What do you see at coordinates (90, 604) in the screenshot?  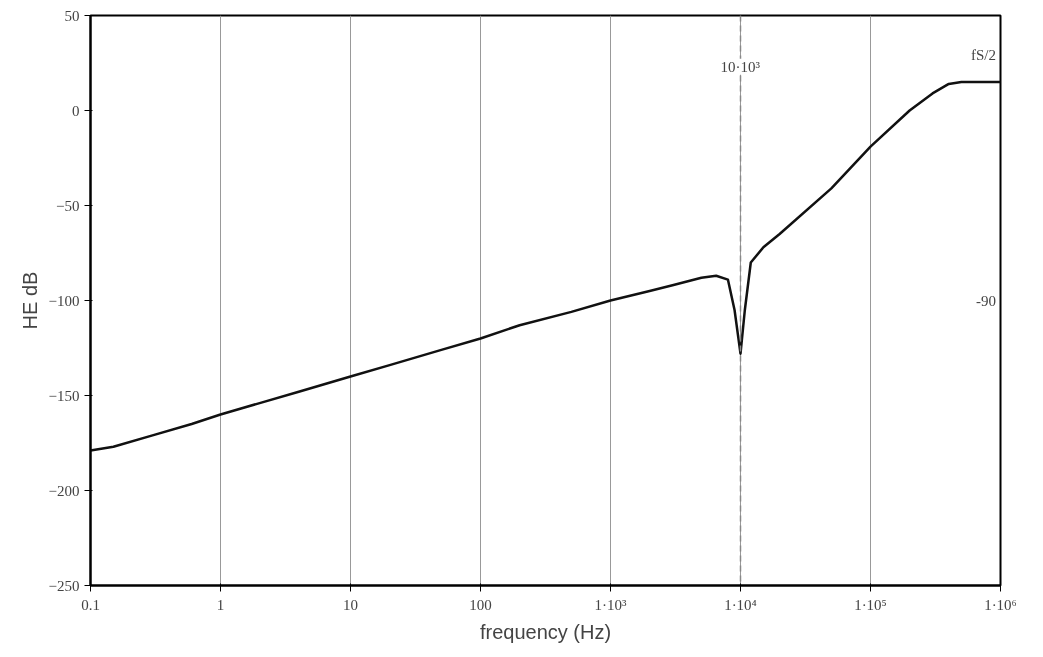 I see `x-tick-label: 0.1` at bounding box center [90, 604].